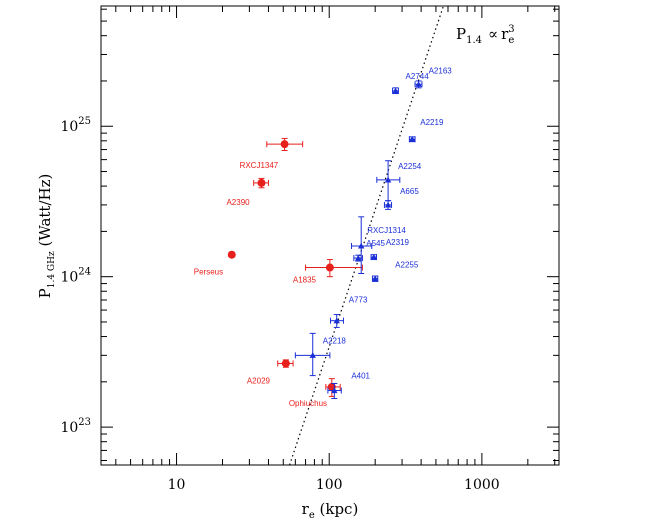 The width and height of the screenshot is (654, 524). Describe the element at coordinates (336, 320) in the screenshot. I see `point-a773` at that location.